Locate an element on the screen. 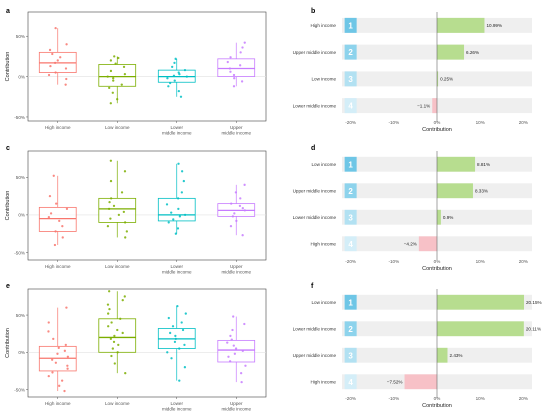 The height and width of the screenshot is (413, 550). category-label: Lower middle income is located at coordinates (315, 217).